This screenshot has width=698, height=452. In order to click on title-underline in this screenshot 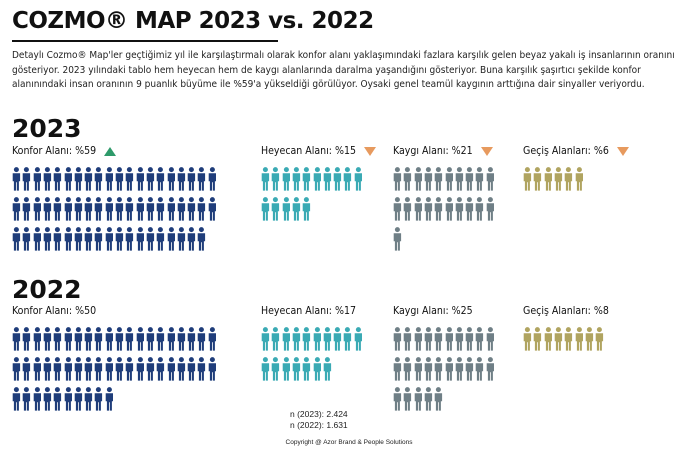, I will do `click(145, 41)`.